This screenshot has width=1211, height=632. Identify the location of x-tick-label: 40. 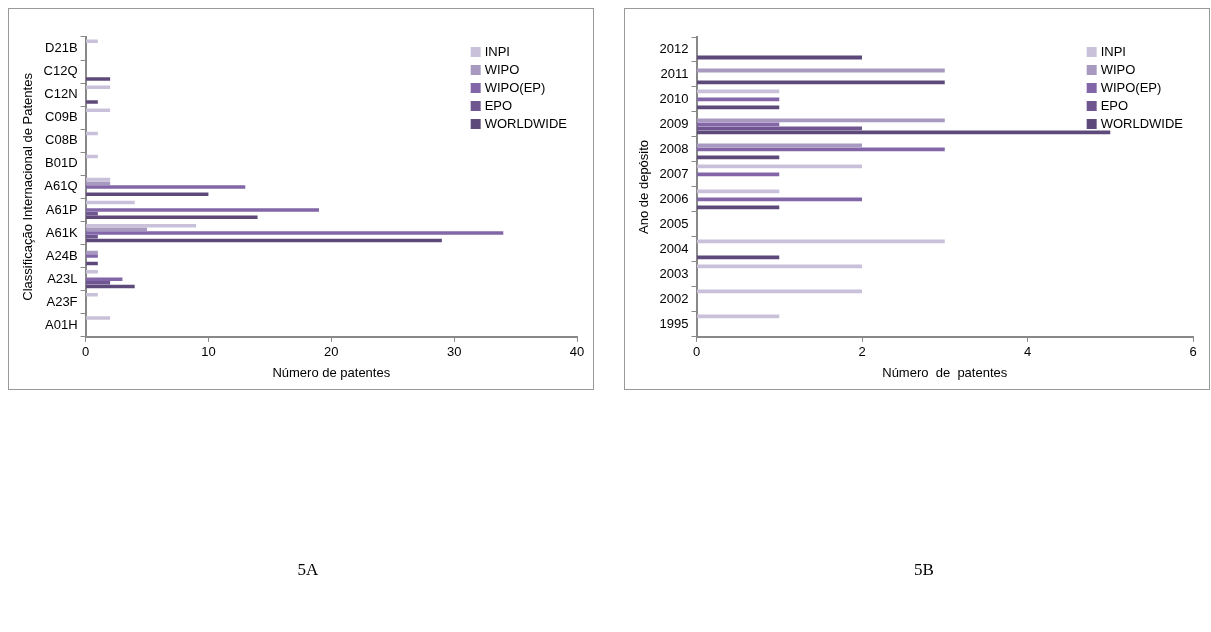
(577, 352).